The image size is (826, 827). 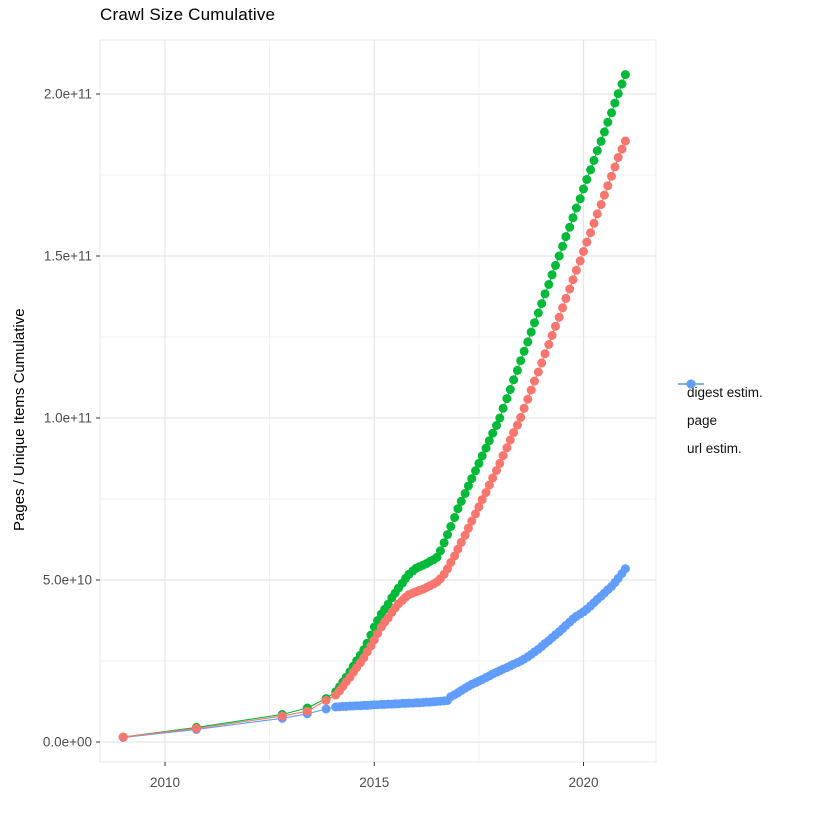 I want to click on y-tick-label: 1.5e+11, so click(x=68, y=256).